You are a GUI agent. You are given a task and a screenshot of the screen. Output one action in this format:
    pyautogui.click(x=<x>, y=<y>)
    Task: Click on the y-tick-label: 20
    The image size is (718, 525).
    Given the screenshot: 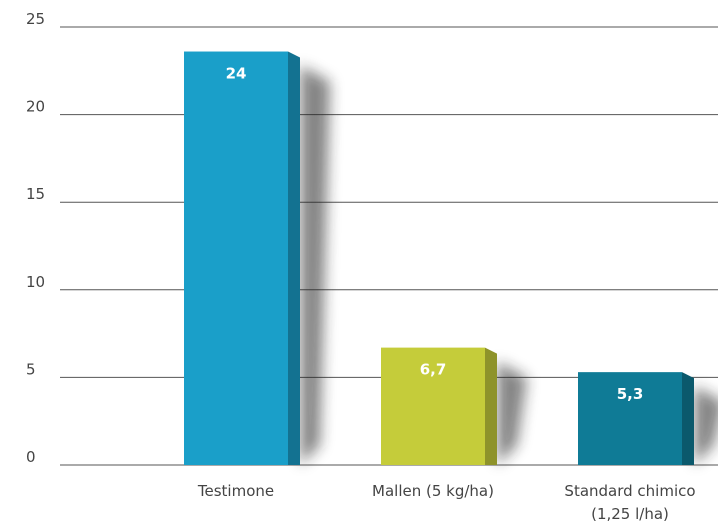 What is the action you would take?
    pyautogui.click(x=35, y=107)
    